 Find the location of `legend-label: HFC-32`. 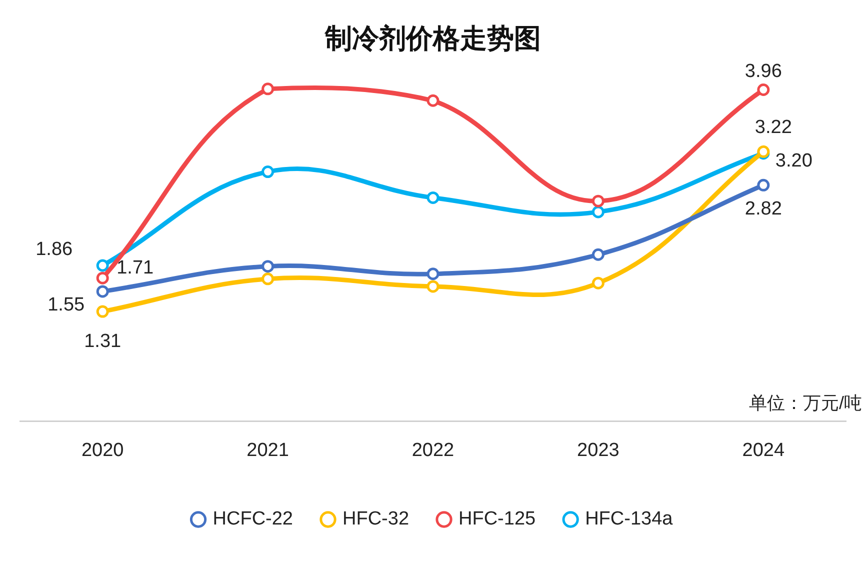

legend-label: HFC-32 is located at coordinates (376, 519).